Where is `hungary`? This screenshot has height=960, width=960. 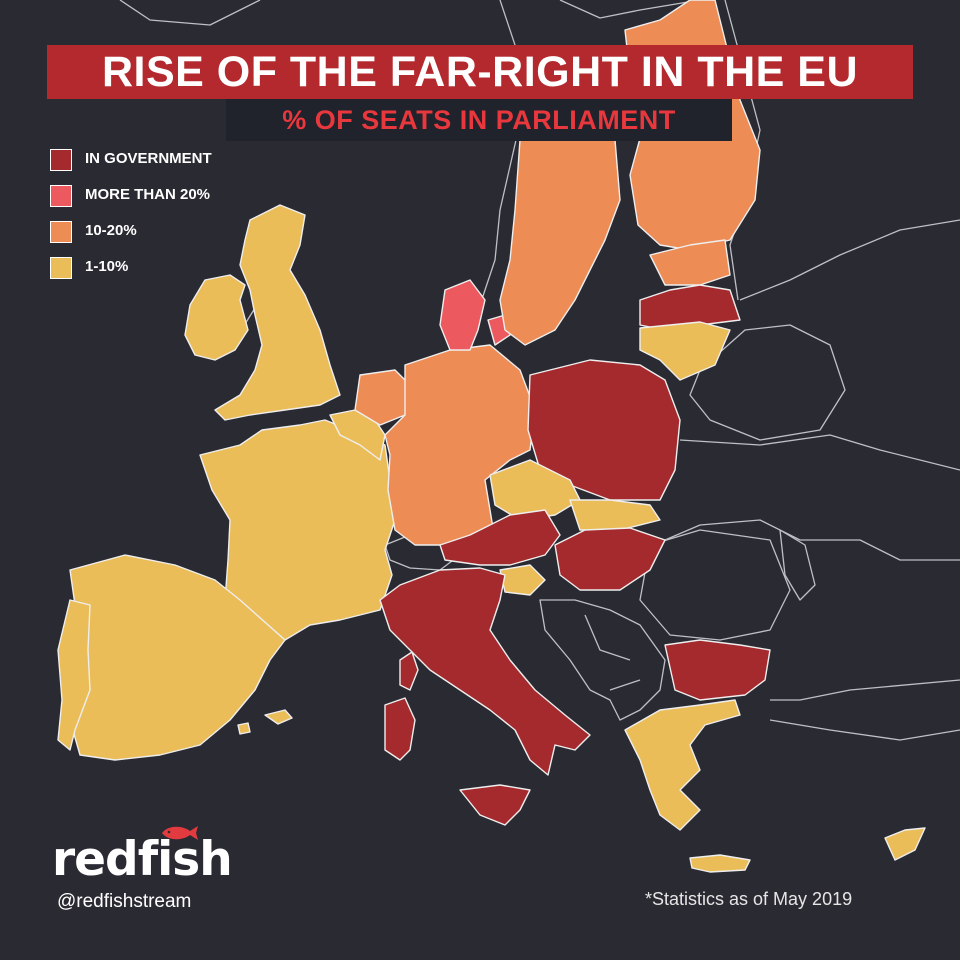 hungary is located at coordinates (610, 559).